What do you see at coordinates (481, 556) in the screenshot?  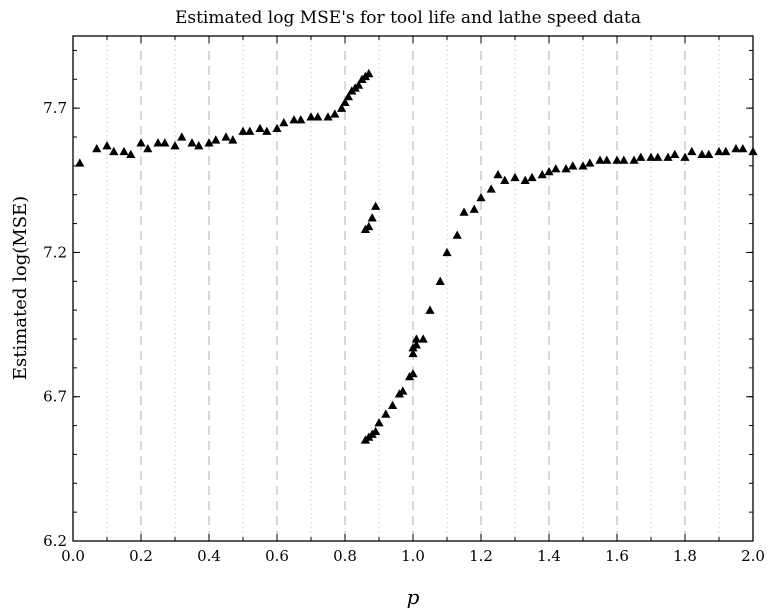 I see `x-tick-label: 1.2` at bounding box center [481, 556].